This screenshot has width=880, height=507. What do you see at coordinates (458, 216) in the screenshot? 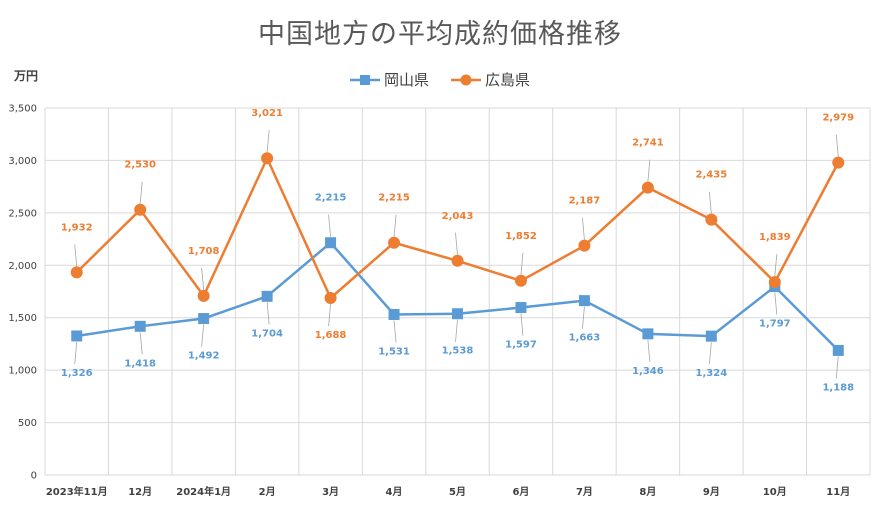
I see `data-label: 2,043` at bounding box center [458, 216].